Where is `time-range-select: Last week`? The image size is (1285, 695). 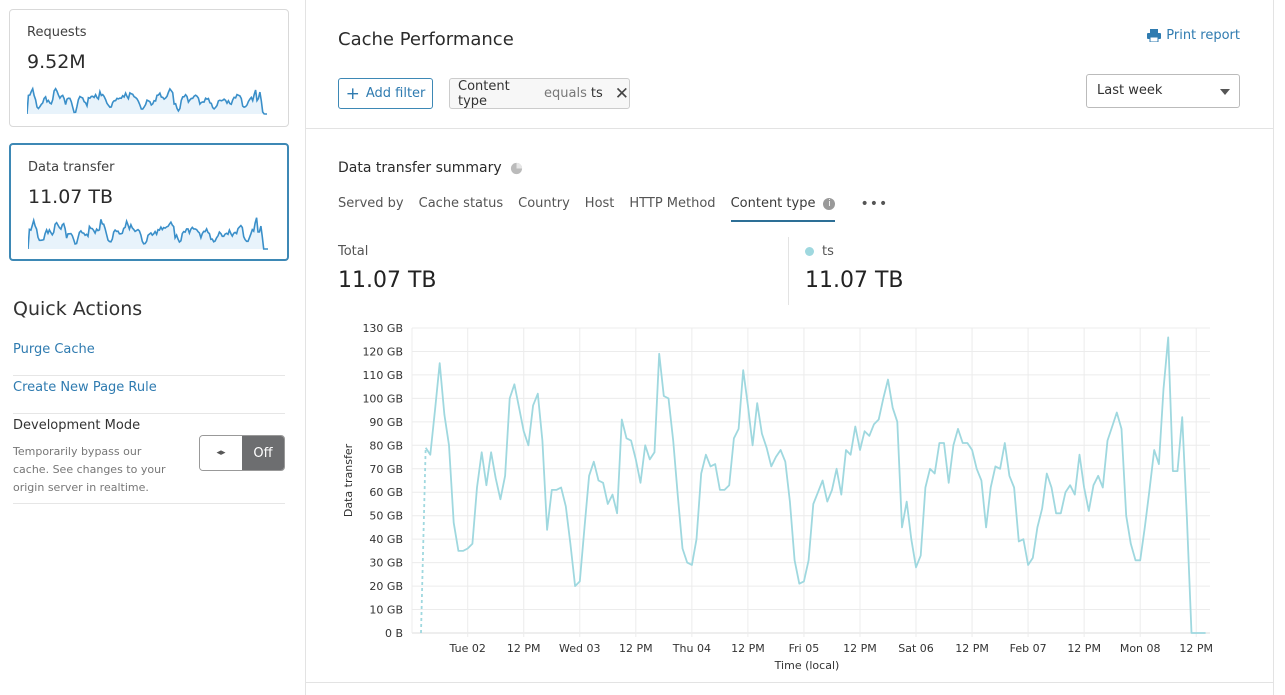 time-range-select: Last week is located at coordinates (1163, 91).